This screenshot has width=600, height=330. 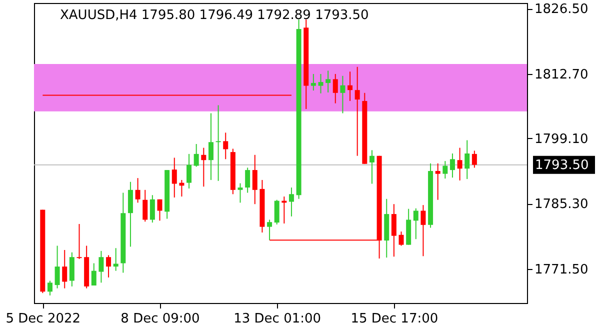 I want to click on y-tick-label: 1812.70, so click(x=561, y=74).